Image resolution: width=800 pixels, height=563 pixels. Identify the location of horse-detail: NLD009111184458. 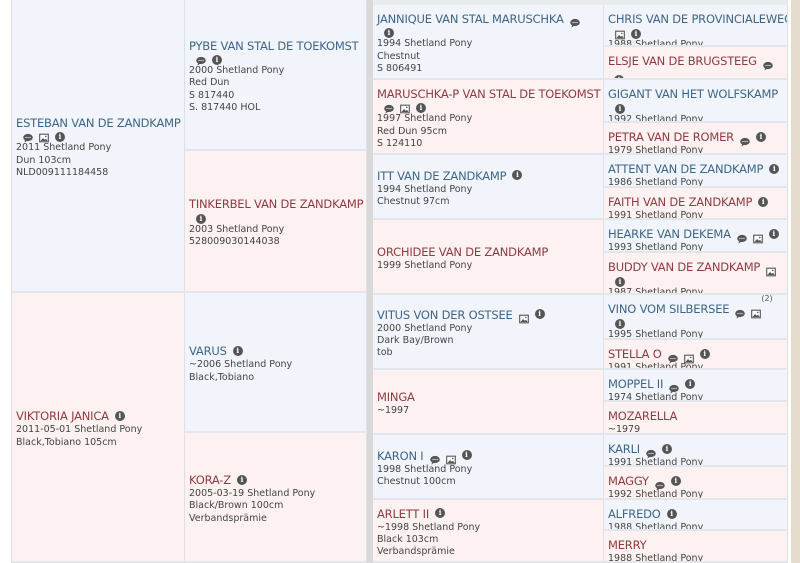
(62, 172).